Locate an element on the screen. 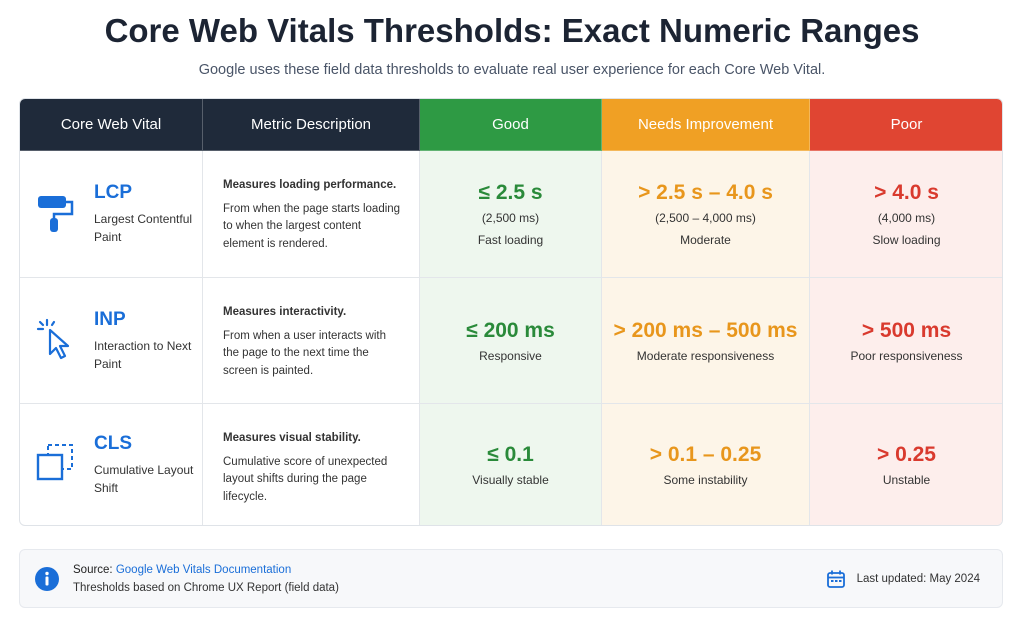 This screenshot has width=1024, height=640. threshold-label: Unstable is located at coordinates (906, 480).